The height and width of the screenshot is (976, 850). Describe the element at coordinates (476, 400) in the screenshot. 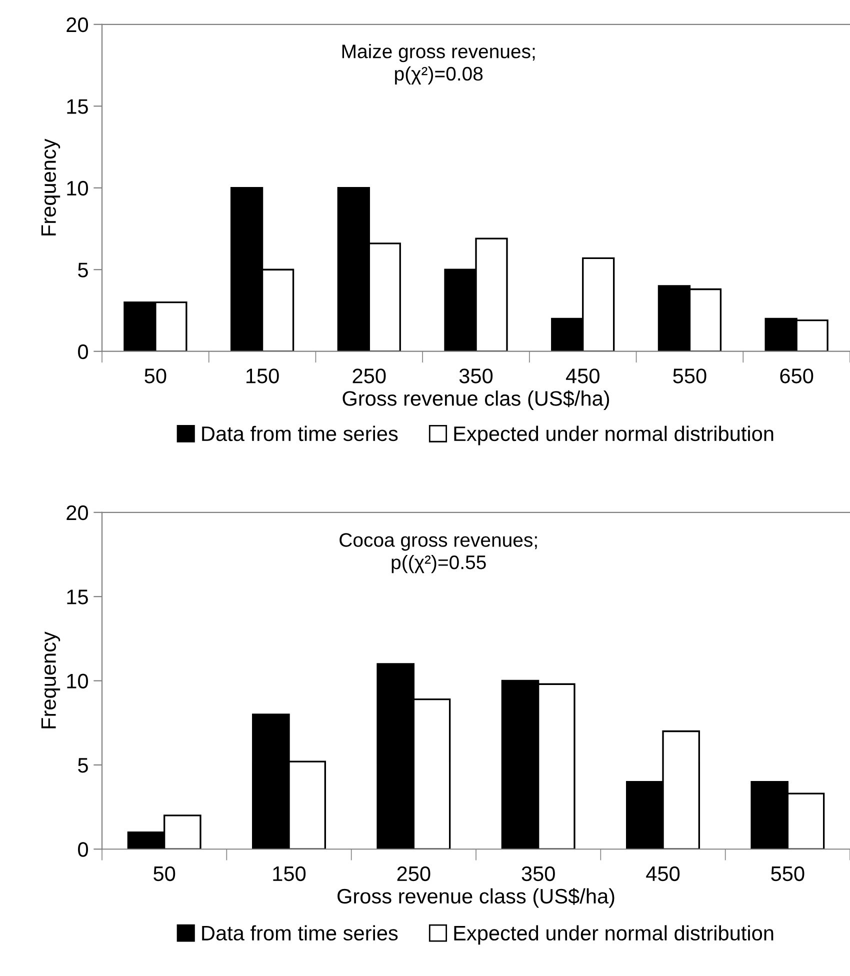

I see `x-axis-title: Gross revenue clas (US$/ha)` at that location.